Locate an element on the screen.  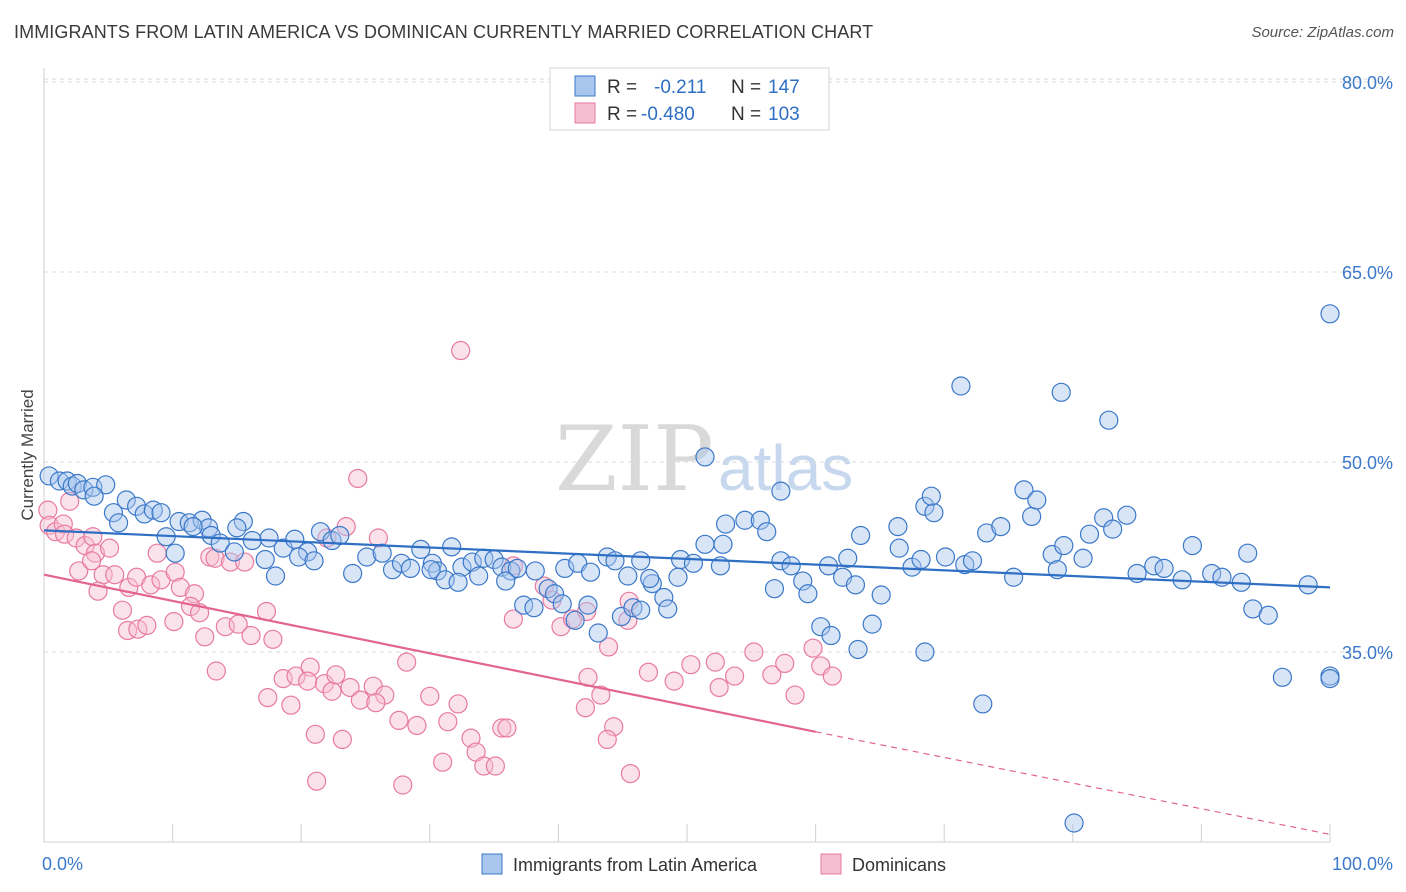
y-tick-label: 35.0% is located at coordinates (1367, 653).